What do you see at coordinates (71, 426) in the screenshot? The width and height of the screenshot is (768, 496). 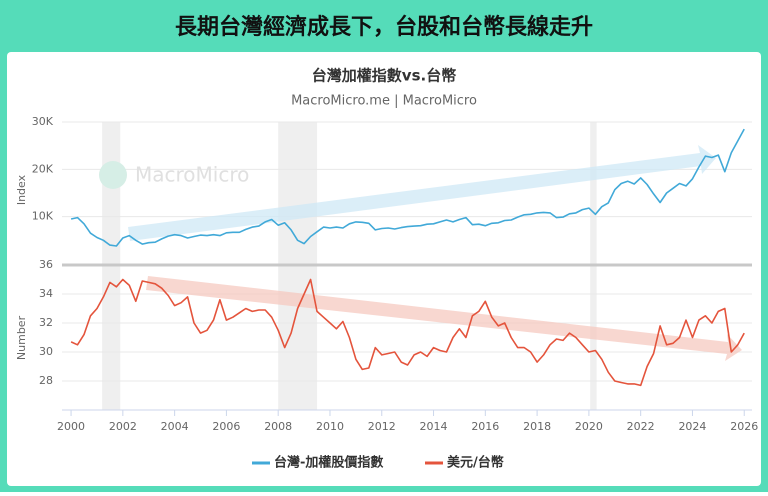 I see `x-tick-label: 2000` at bounding box center [71, 426].